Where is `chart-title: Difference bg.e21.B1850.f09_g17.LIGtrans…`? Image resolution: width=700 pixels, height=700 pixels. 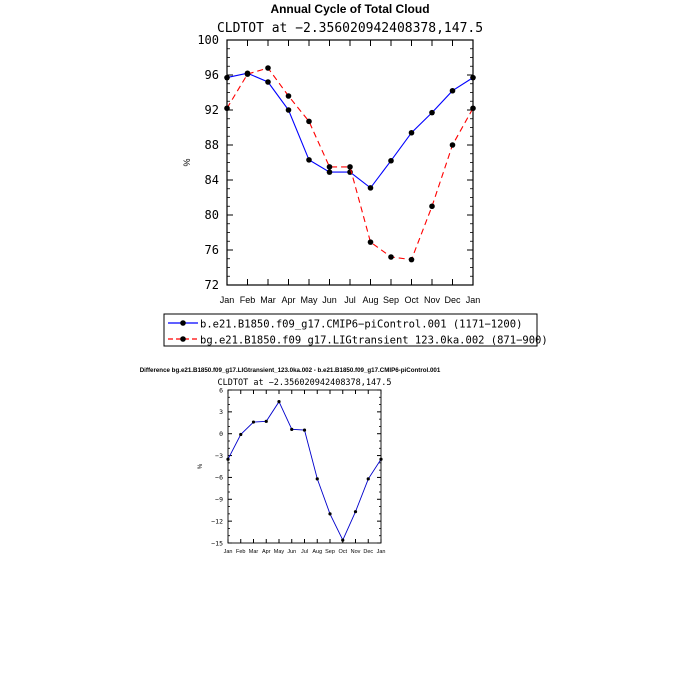
chart-title: Difference bg.e21.B1850.f09_g17.LIGtrans… is located at coordinates (290, 370).